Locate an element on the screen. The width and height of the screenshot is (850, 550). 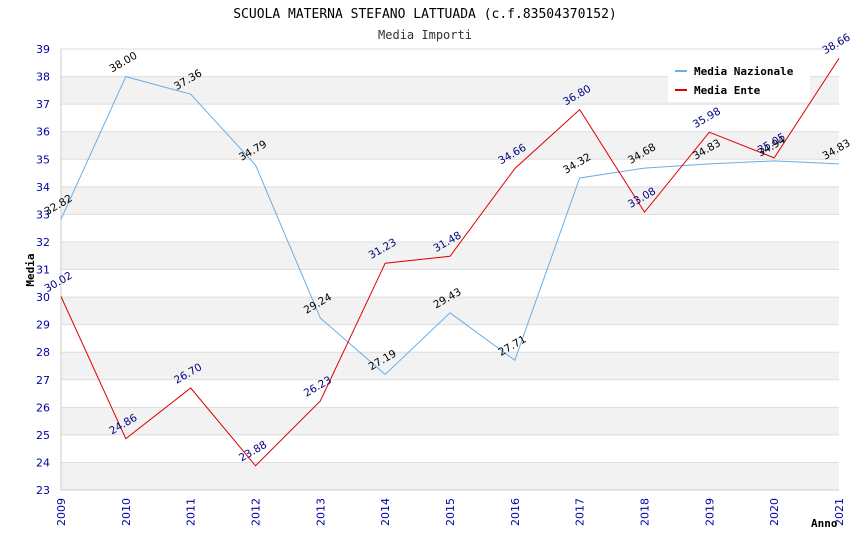
y-tick-label: 37 is located at coordinates (43, 104).